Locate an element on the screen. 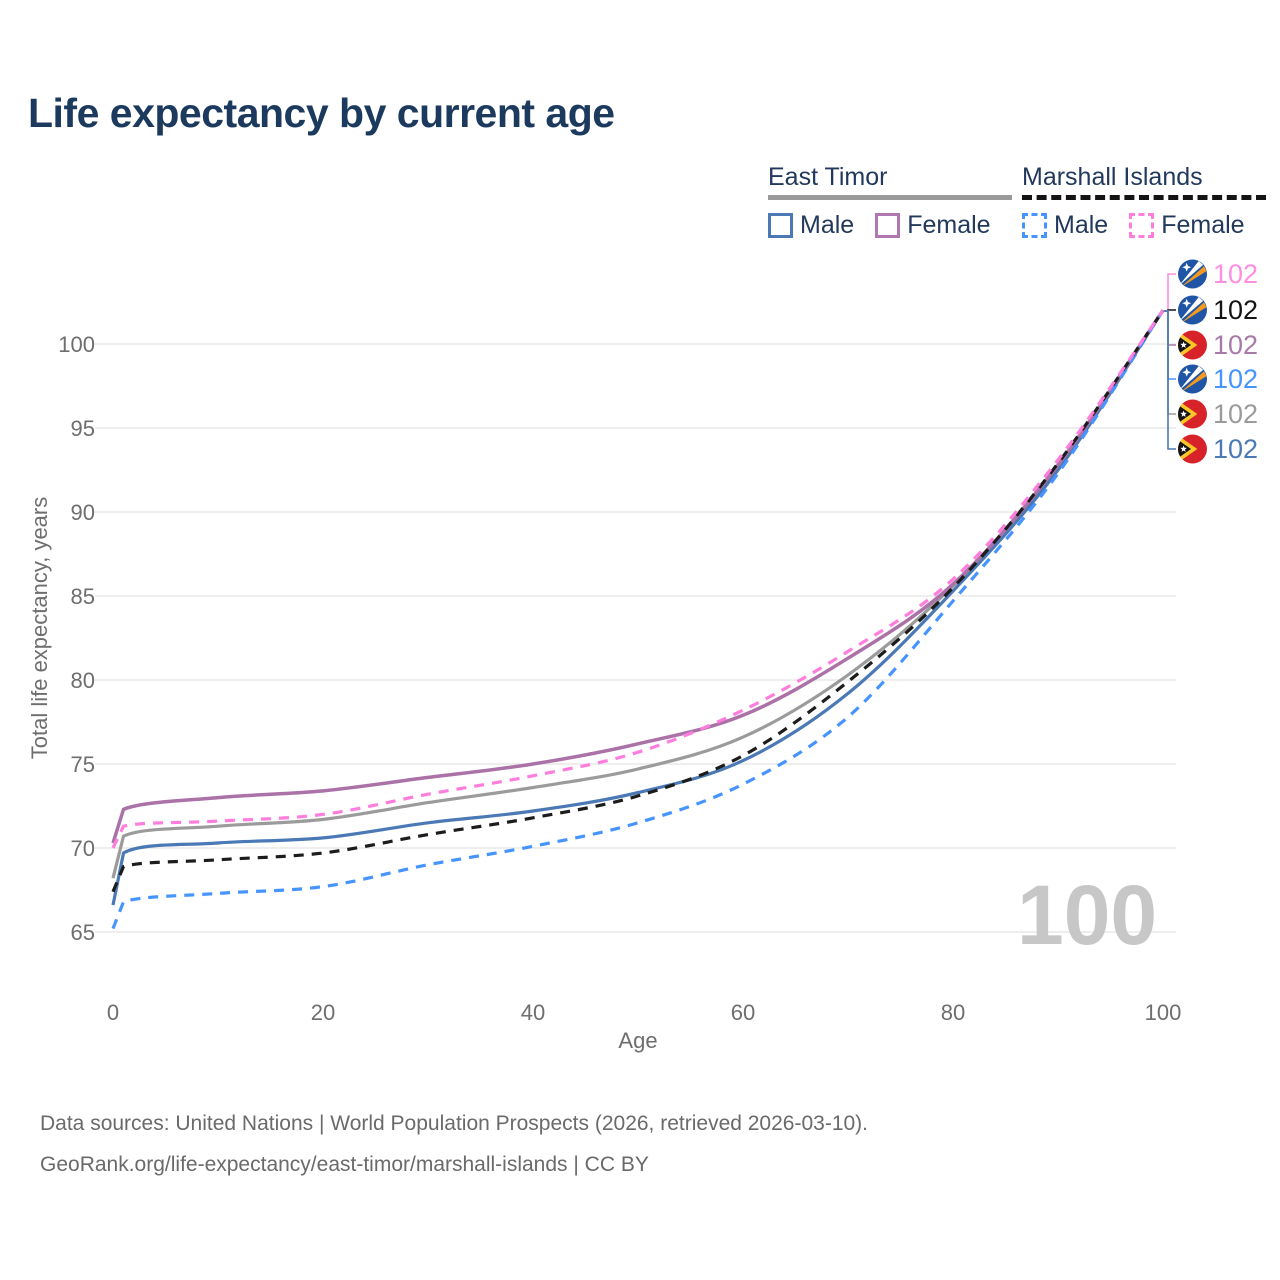  x-tick-label-20: 20 is located at coordinates (323, 1012).